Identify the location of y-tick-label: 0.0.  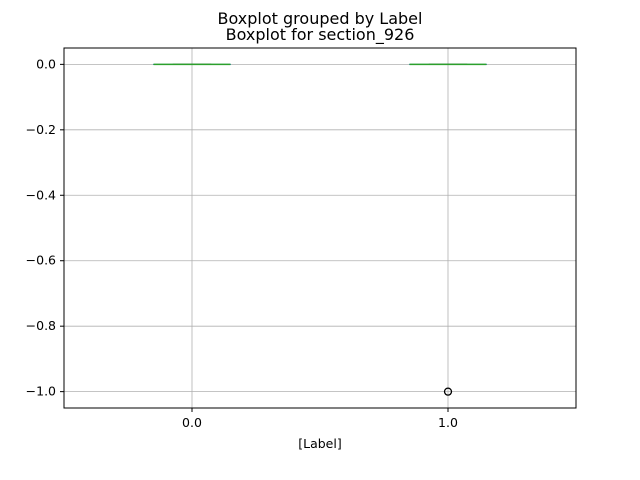
(46, 63).